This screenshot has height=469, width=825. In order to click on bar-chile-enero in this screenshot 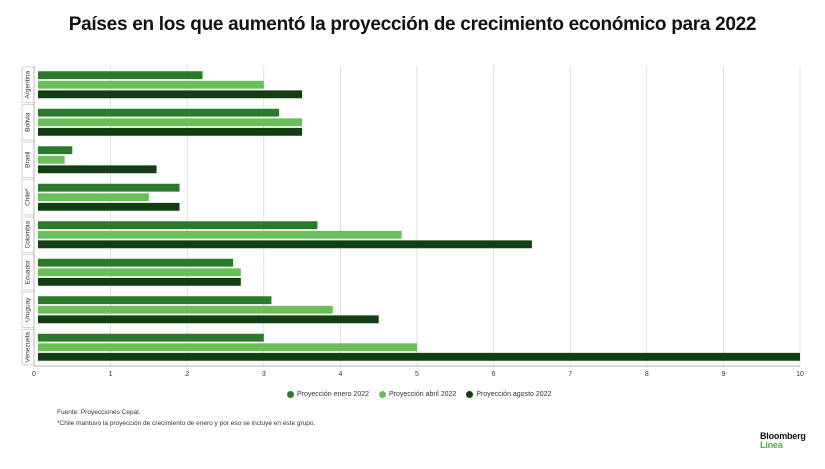, I will do `click(109, 187)`.